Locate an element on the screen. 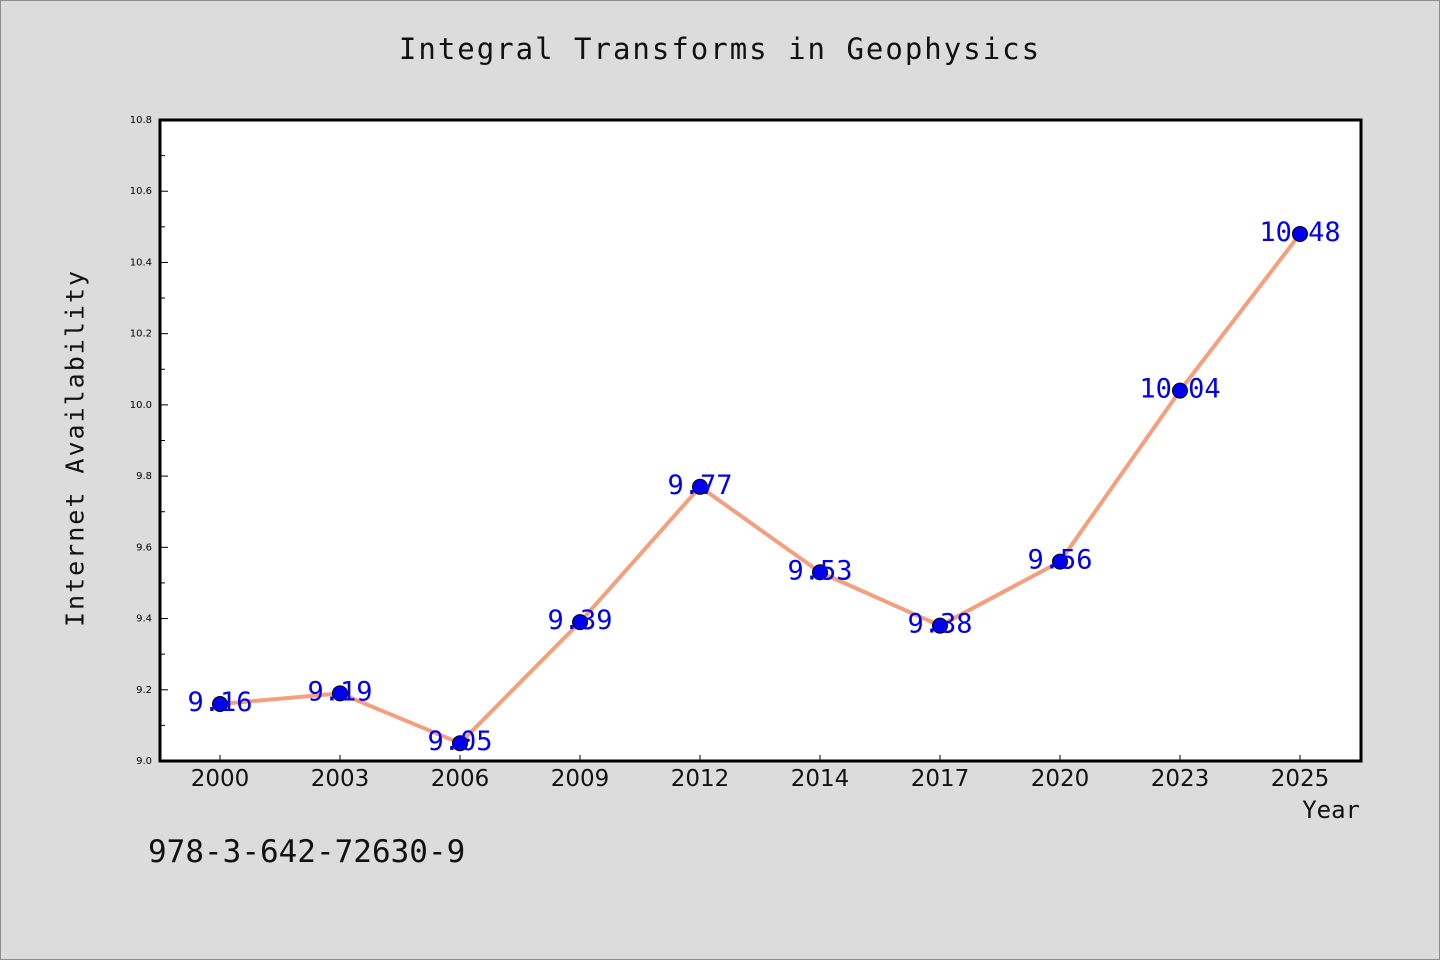 The height and width of the screenshot is (960, 1440). x-tick-label: 2023 is located at coordinates (1180, 779).